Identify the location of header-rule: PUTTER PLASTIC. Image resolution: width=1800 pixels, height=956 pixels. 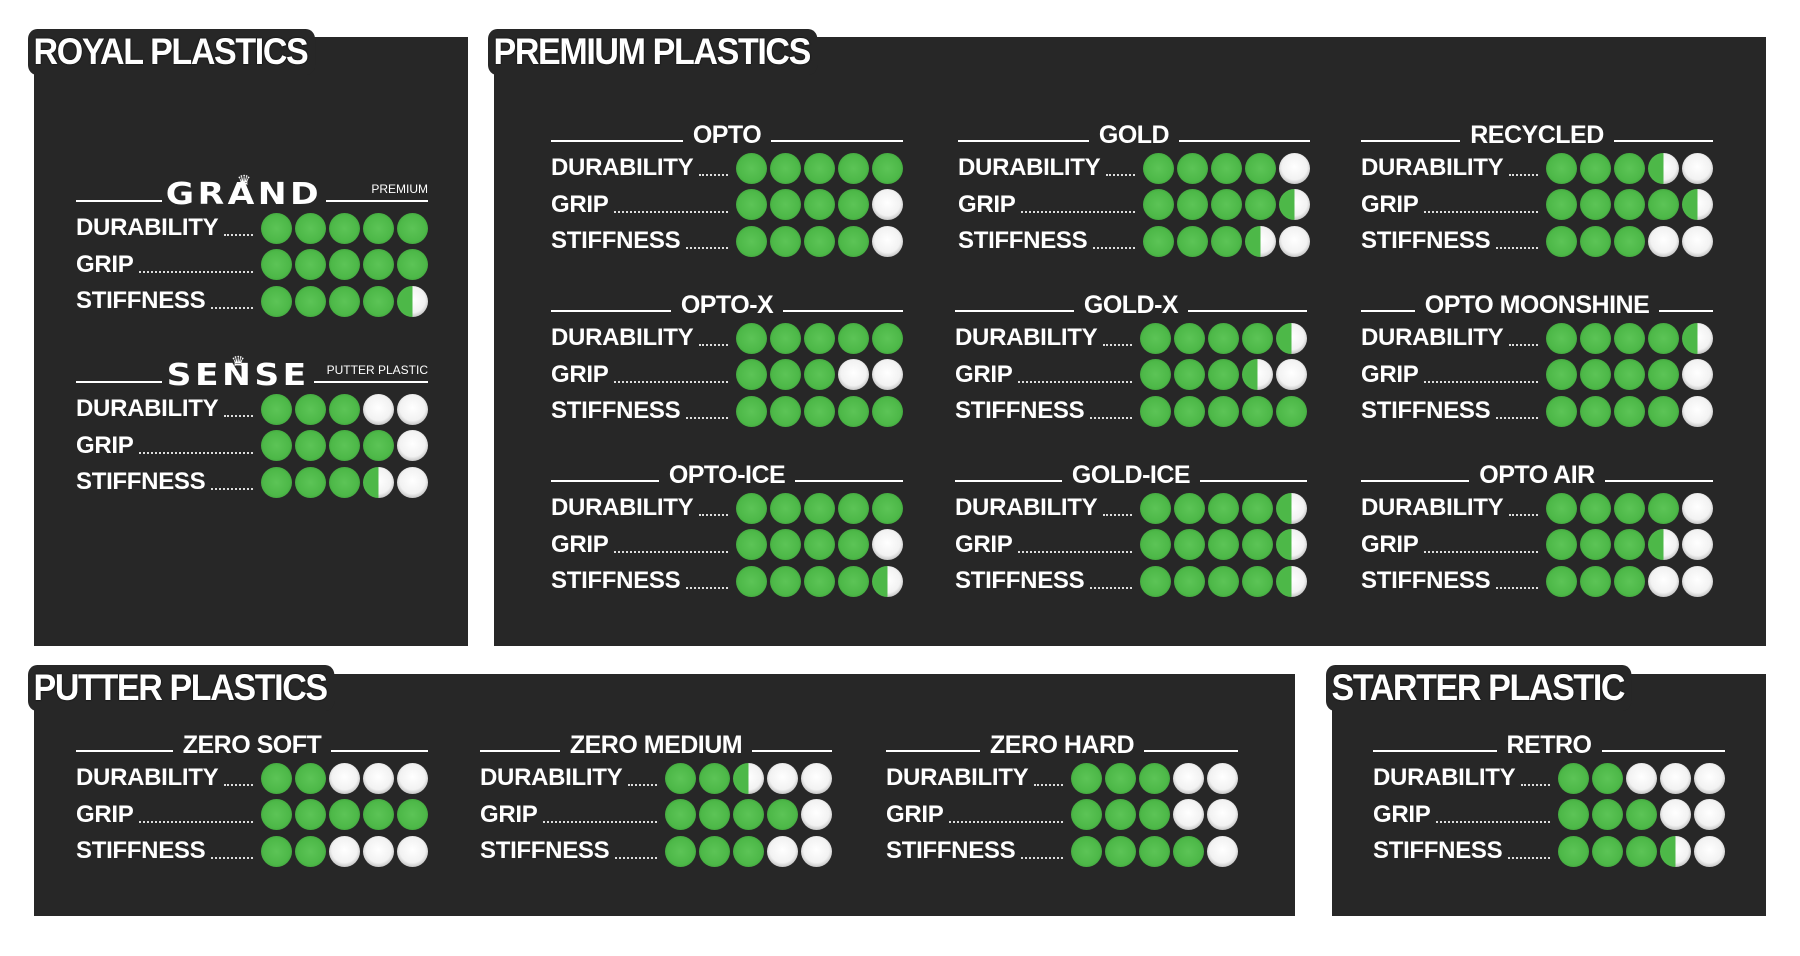
(371, 373).